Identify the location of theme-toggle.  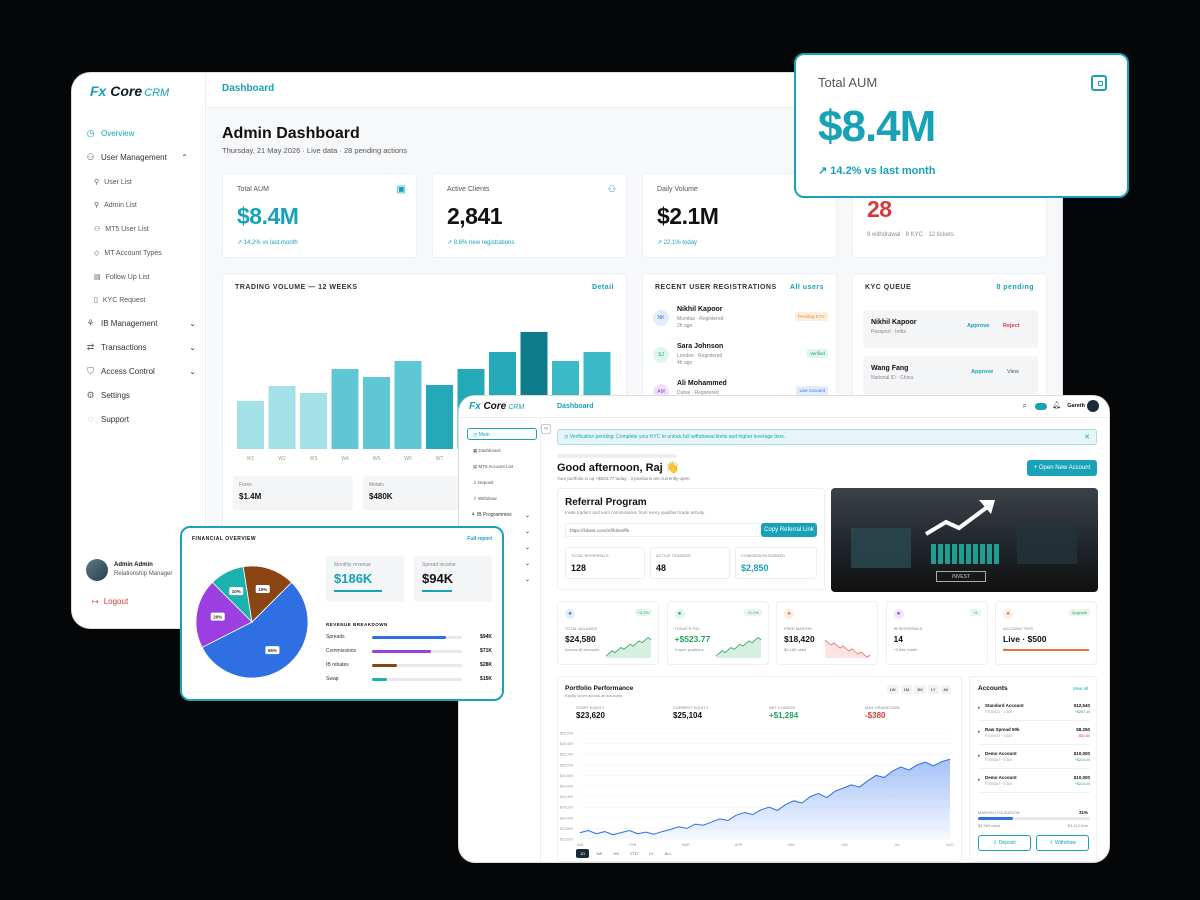
(1041, 406).